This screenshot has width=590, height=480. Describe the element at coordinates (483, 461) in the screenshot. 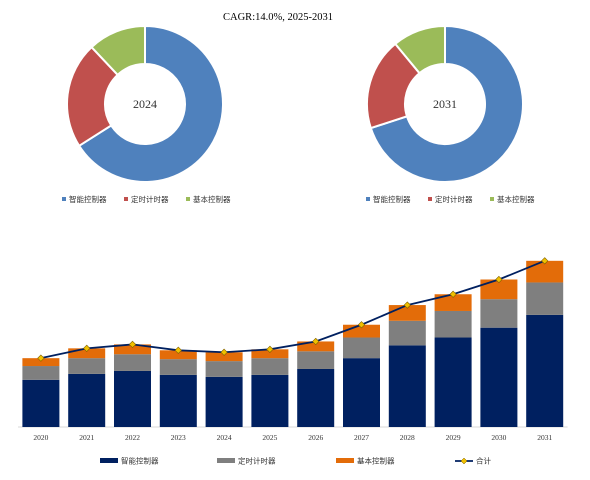

I see `bar-legend-label-total: 合计` at that location.